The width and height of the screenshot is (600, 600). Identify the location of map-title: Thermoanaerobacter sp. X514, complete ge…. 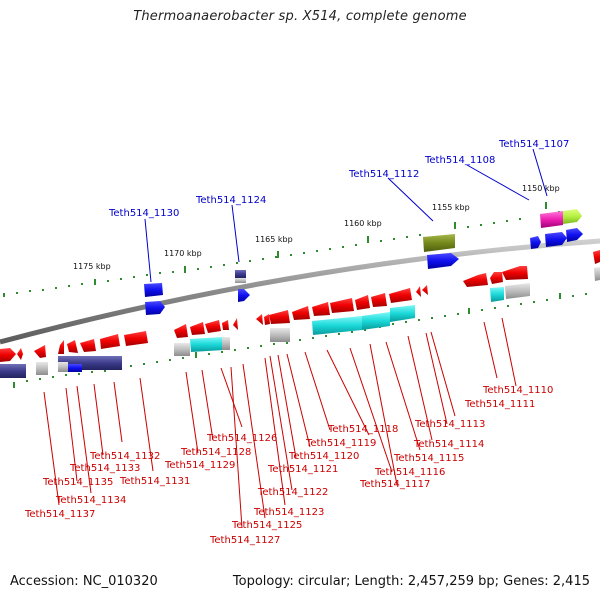
(300, 16).